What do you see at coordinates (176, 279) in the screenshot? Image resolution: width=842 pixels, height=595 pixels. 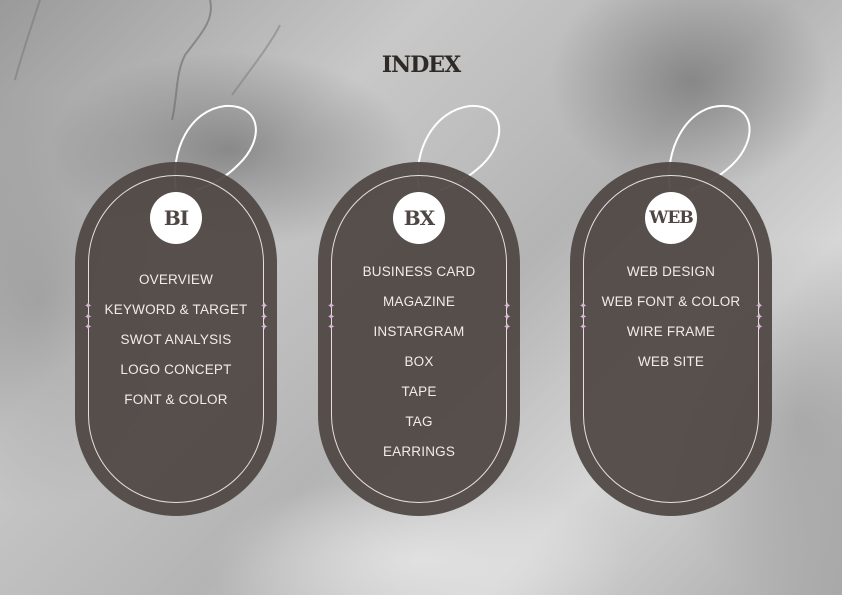 I see `list-item-overview: OVERVIEW` at bounding box center [176, 279].